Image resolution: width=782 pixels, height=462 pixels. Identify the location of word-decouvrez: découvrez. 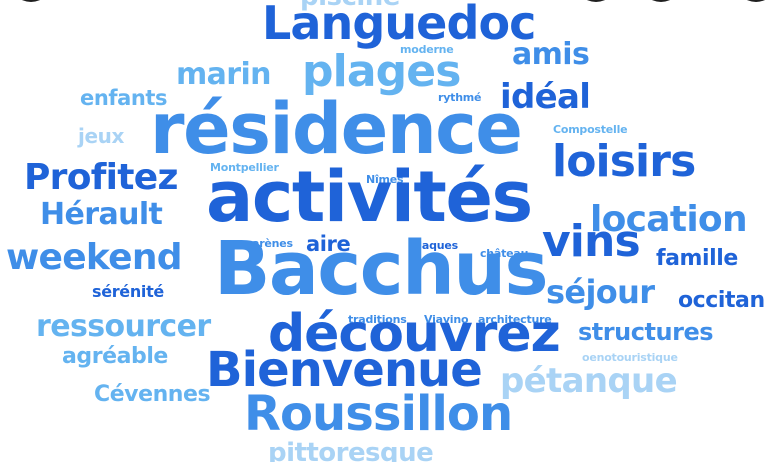
(414, 334).